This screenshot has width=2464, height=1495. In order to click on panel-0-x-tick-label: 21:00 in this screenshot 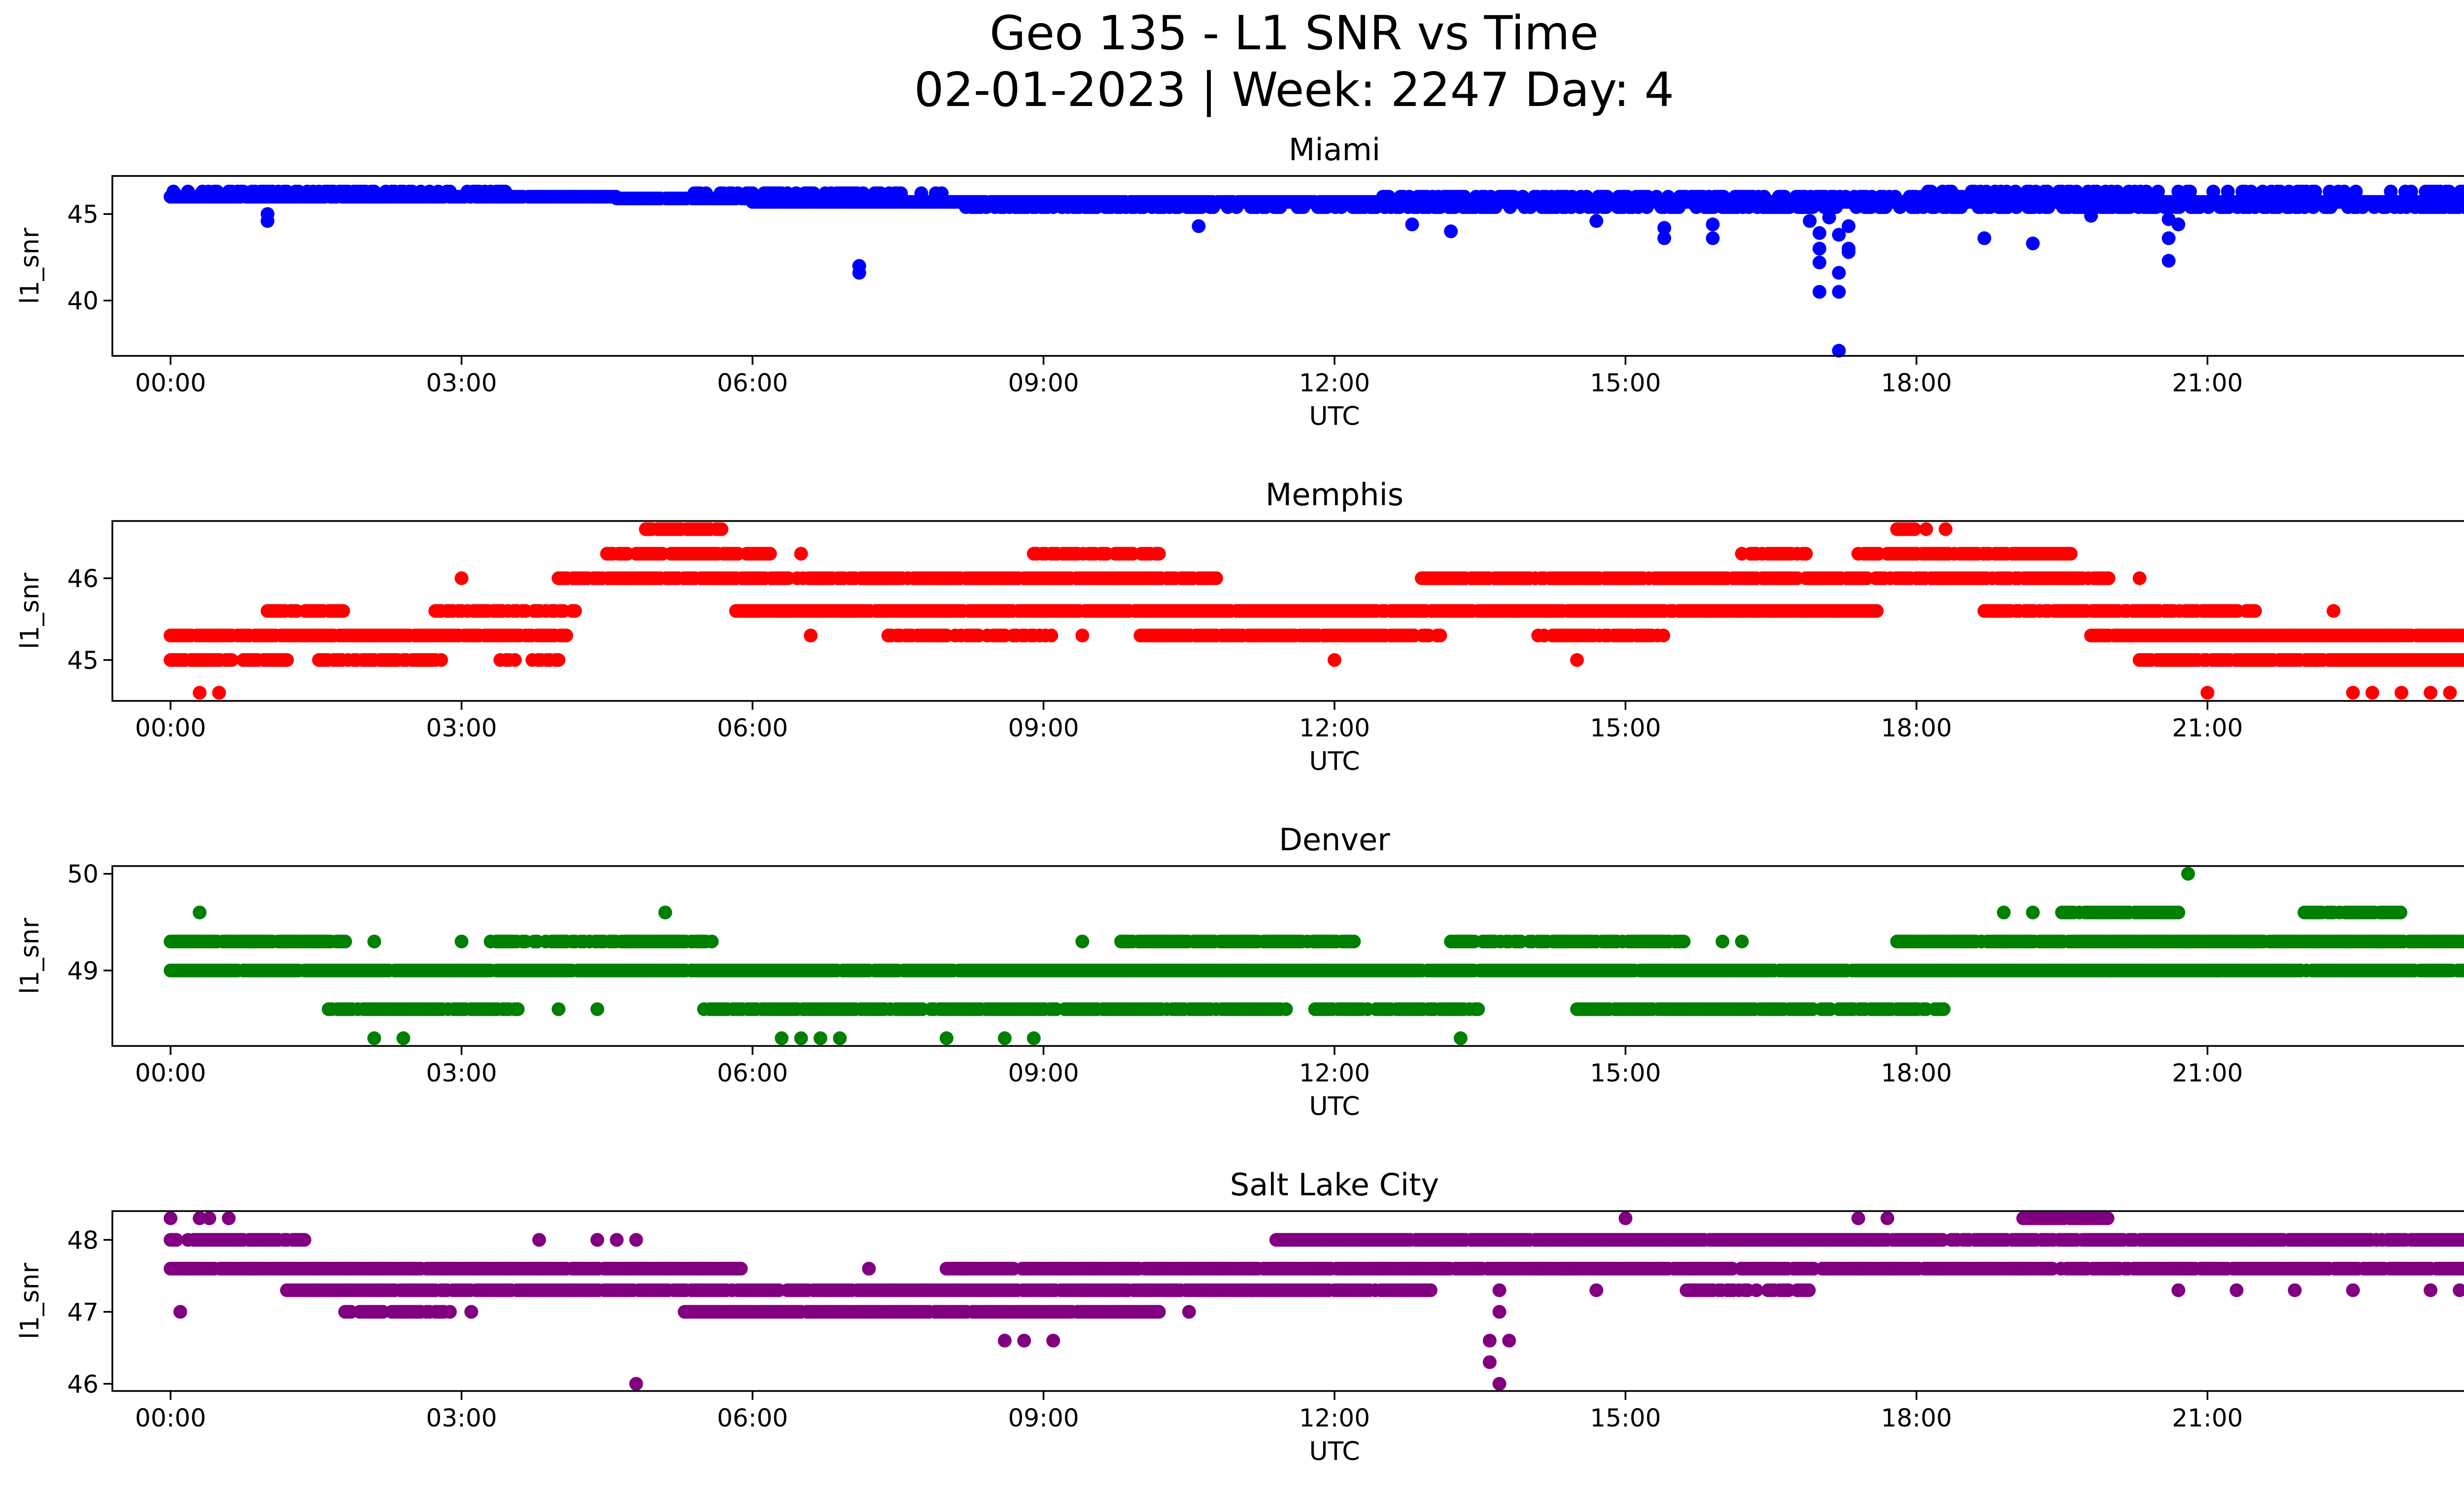, I will do `click(2207, 383)`.